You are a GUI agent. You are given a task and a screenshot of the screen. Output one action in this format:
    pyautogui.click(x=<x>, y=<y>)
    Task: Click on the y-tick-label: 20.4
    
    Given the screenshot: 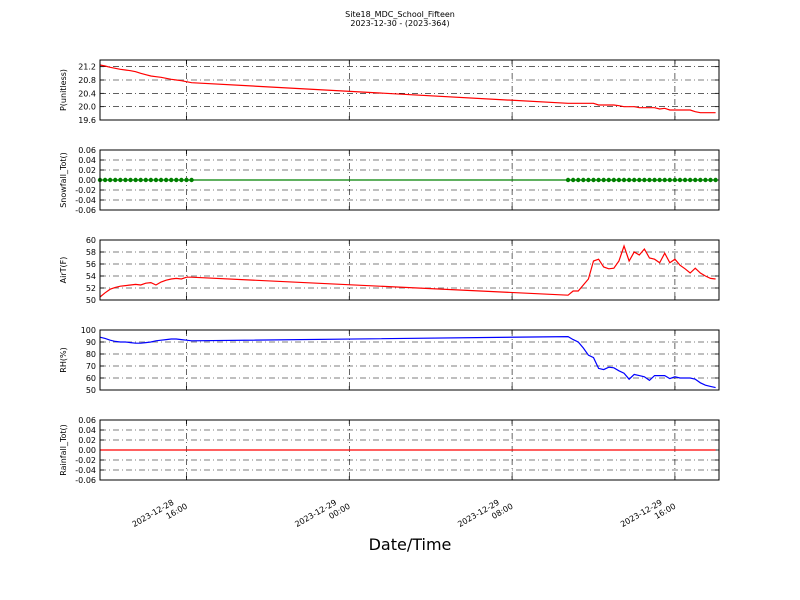 What is the action you would take?
    pyautogui.click(x=87, y=93)
    